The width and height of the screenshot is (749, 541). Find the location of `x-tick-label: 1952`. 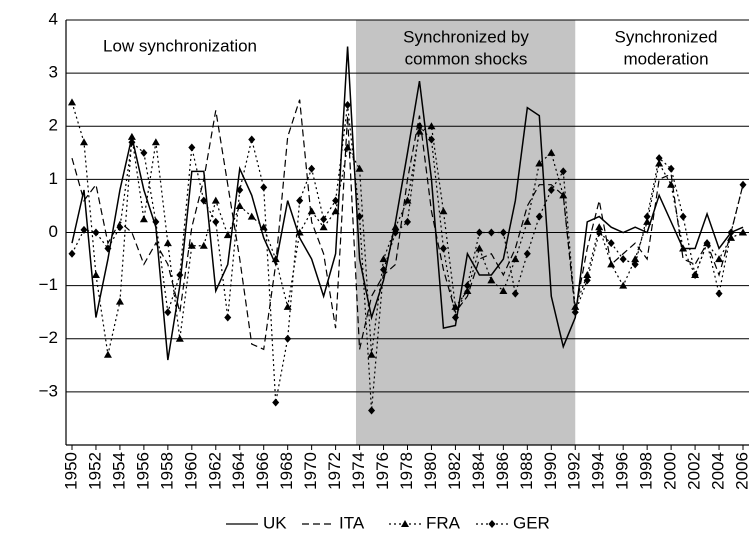

x-tick-label: 1952 is located at coordinates (94, 471).